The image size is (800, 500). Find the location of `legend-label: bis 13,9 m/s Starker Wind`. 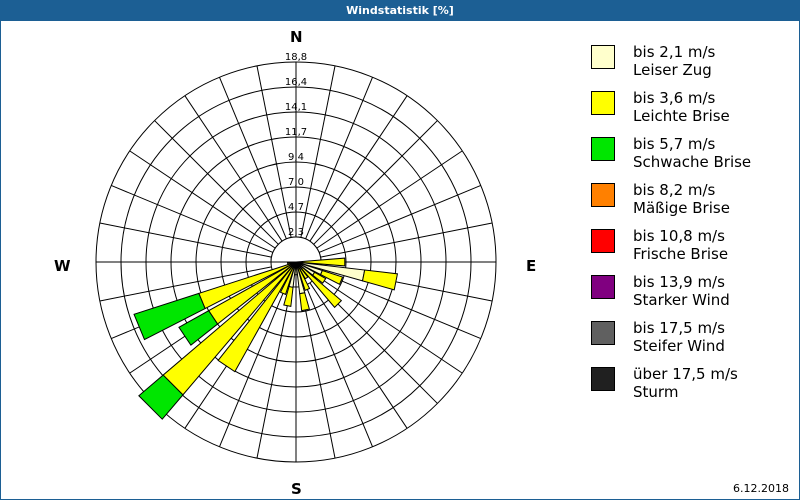

legend-label: bis 13,9 m/s Starker Wind is located at coordinates (681, 291).